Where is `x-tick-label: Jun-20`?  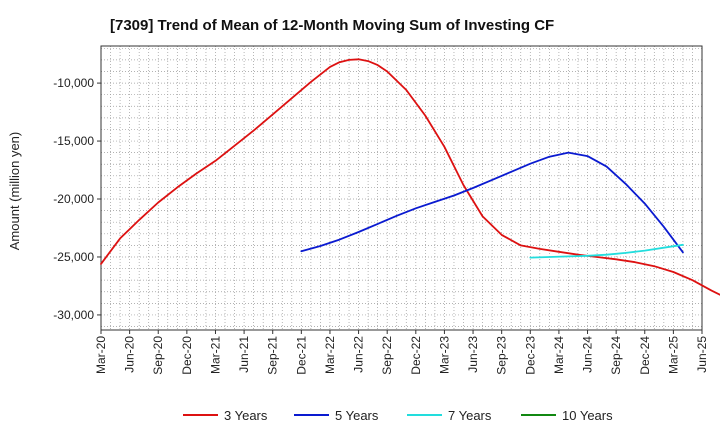
x-tick-label: Jun-20 is located at coordinates (130, 354).